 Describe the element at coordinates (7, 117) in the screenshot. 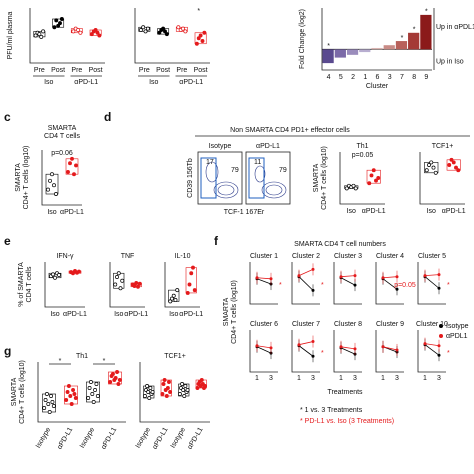

I see `panel-letter: c` at that location.